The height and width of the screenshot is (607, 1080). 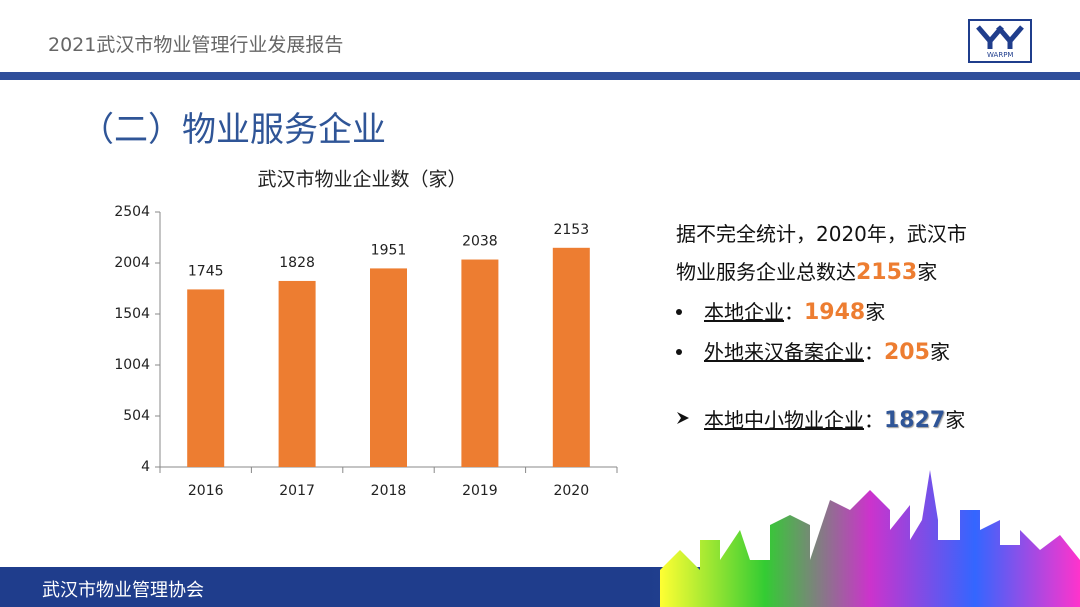 What do you see at coordinates (1000, 37) in the screenshot?
I see `logo-mark` at bounding box center [1000, 37].